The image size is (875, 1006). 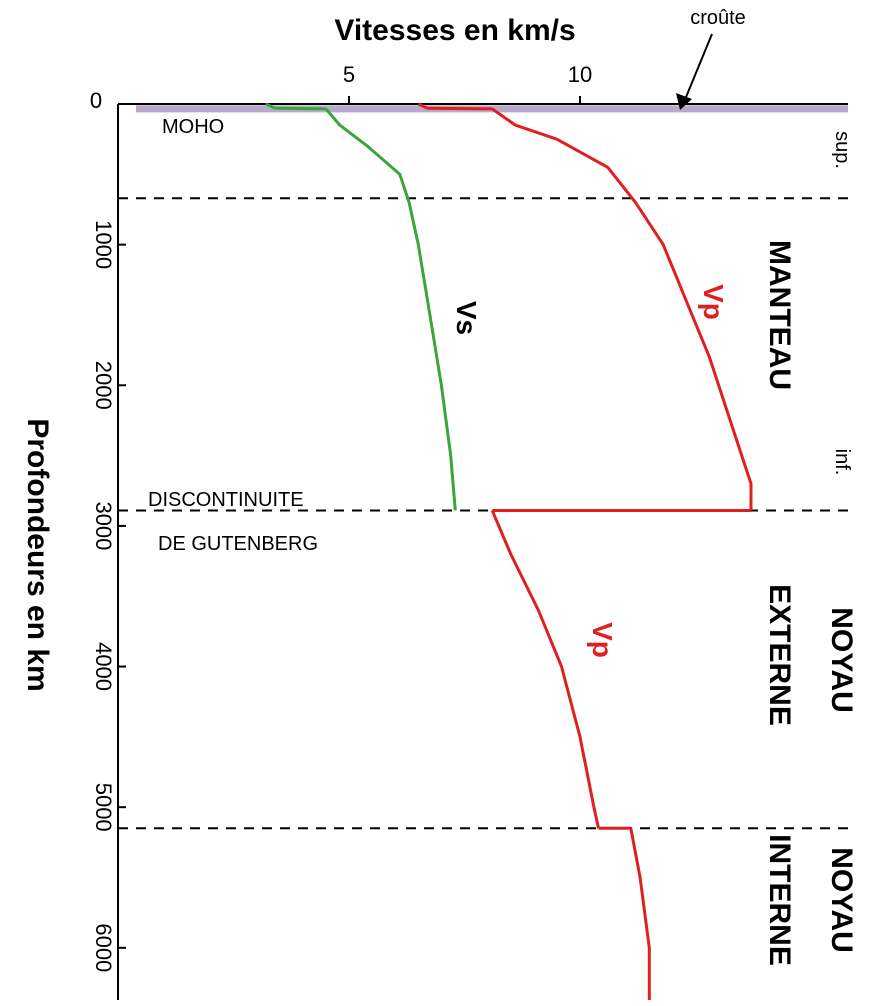 I want to click on zone-noyau-interne-2: INTERNE, so click(x=779, y=900).